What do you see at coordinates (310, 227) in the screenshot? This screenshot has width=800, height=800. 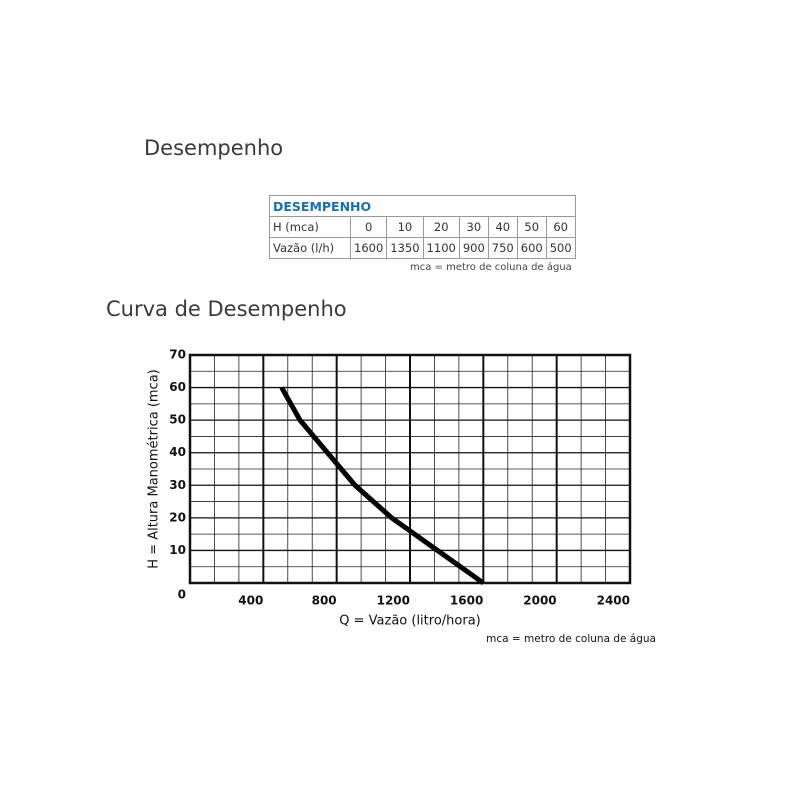 I see `table-cell: H (mca)` at bounding box center [310, 227].